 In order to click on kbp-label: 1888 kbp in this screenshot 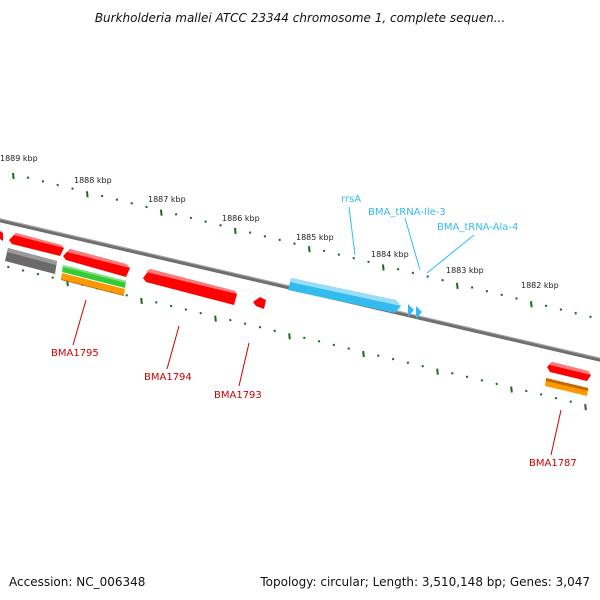, I will do `click(93, 180)`.